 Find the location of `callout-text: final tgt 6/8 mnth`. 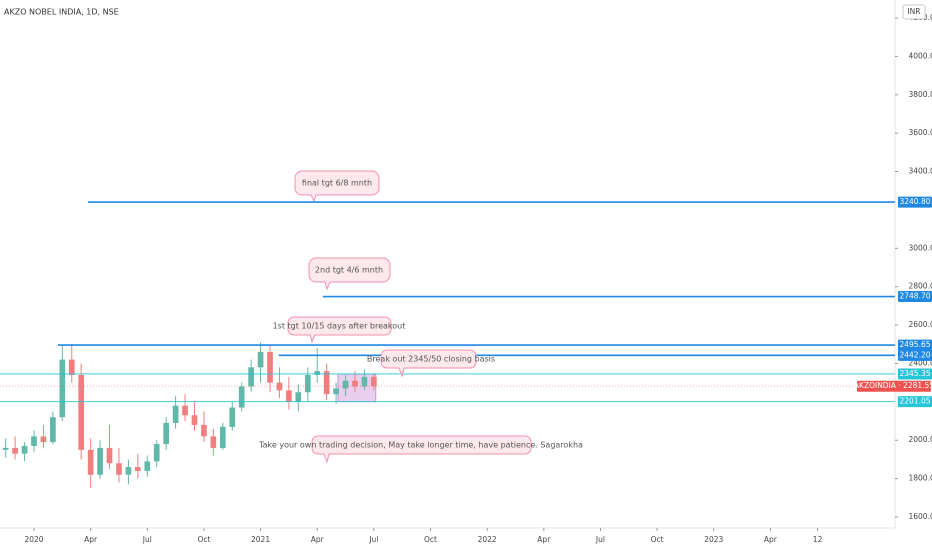

callout-text: final tgt 6/8 mnth is located at coordinates (337, 183).